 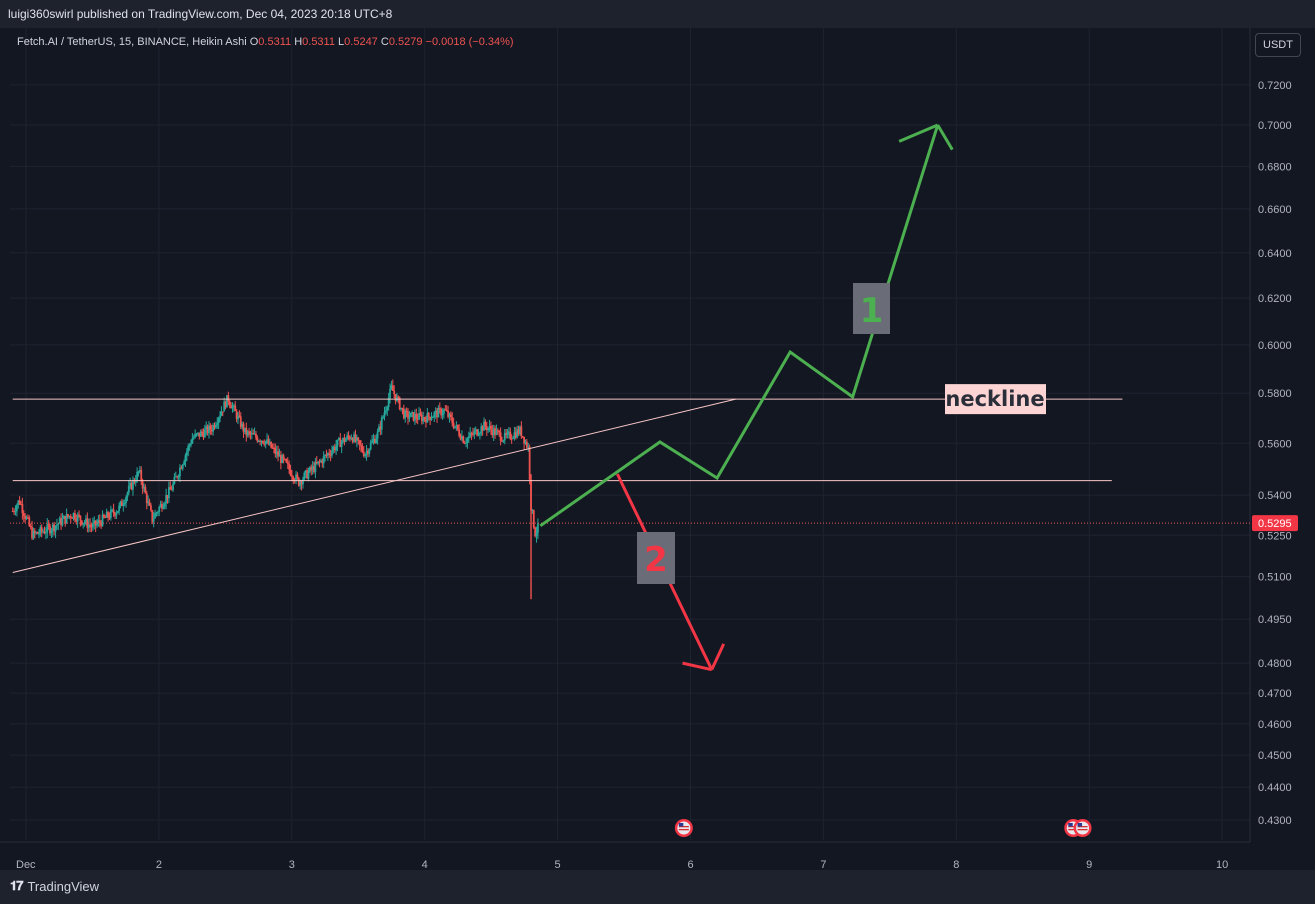 What do you see at coordinates (657, 887) in the screenshot?
I see `footer-bar: 𝟏𝟕 TradingView` at bounding box center [657, 887].